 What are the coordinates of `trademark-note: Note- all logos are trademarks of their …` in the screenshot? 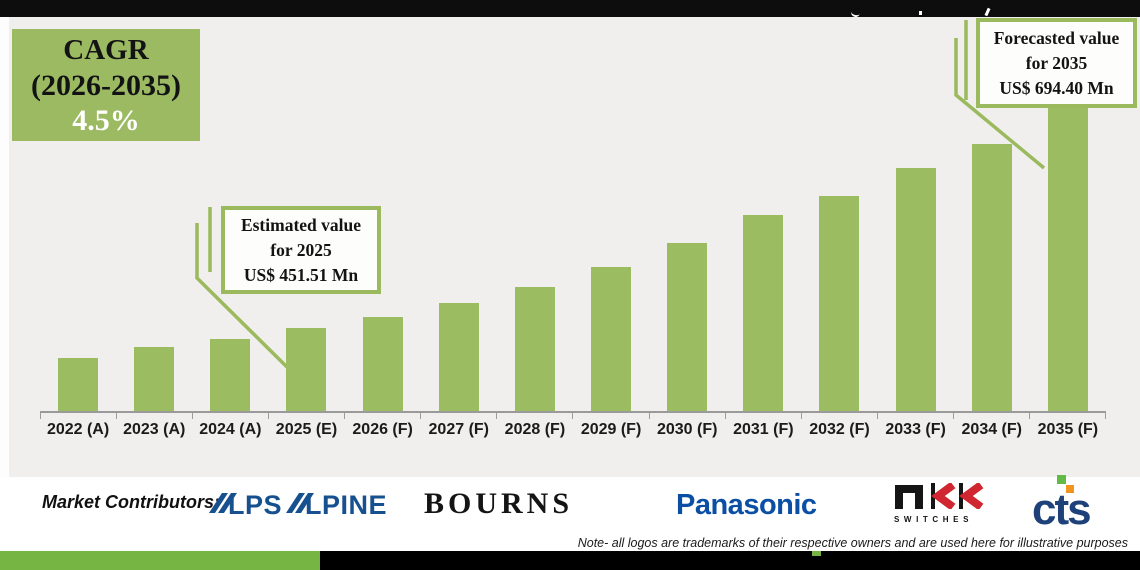 It's located at (852, 543).